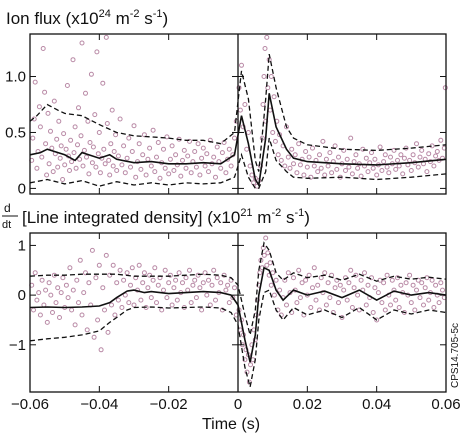  What do you see at coordinates (17, 345) in the screenshot?
I see `y-tick-label: −1` at bounding box center [17, 345].